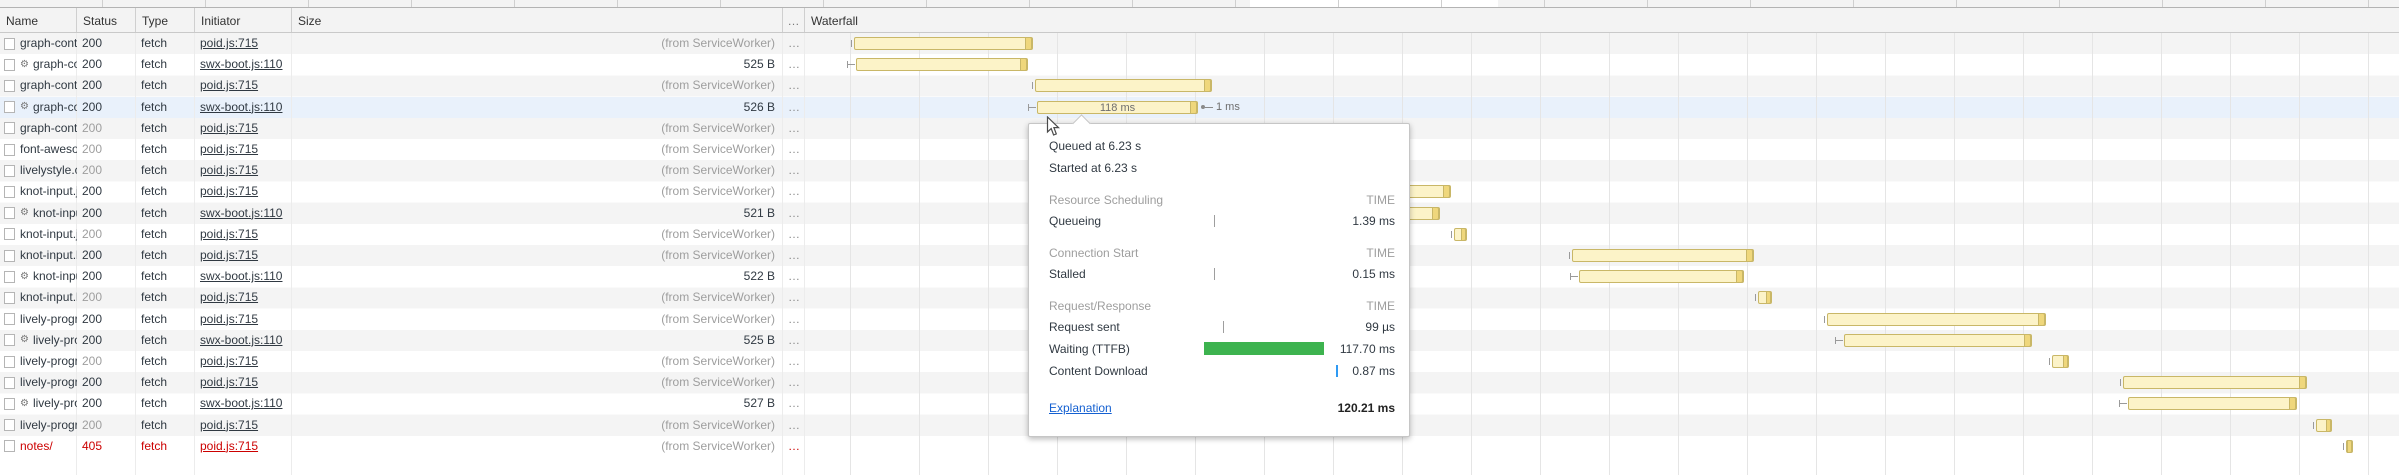  I want to click on name-cell: notes/, so click(38, 446).